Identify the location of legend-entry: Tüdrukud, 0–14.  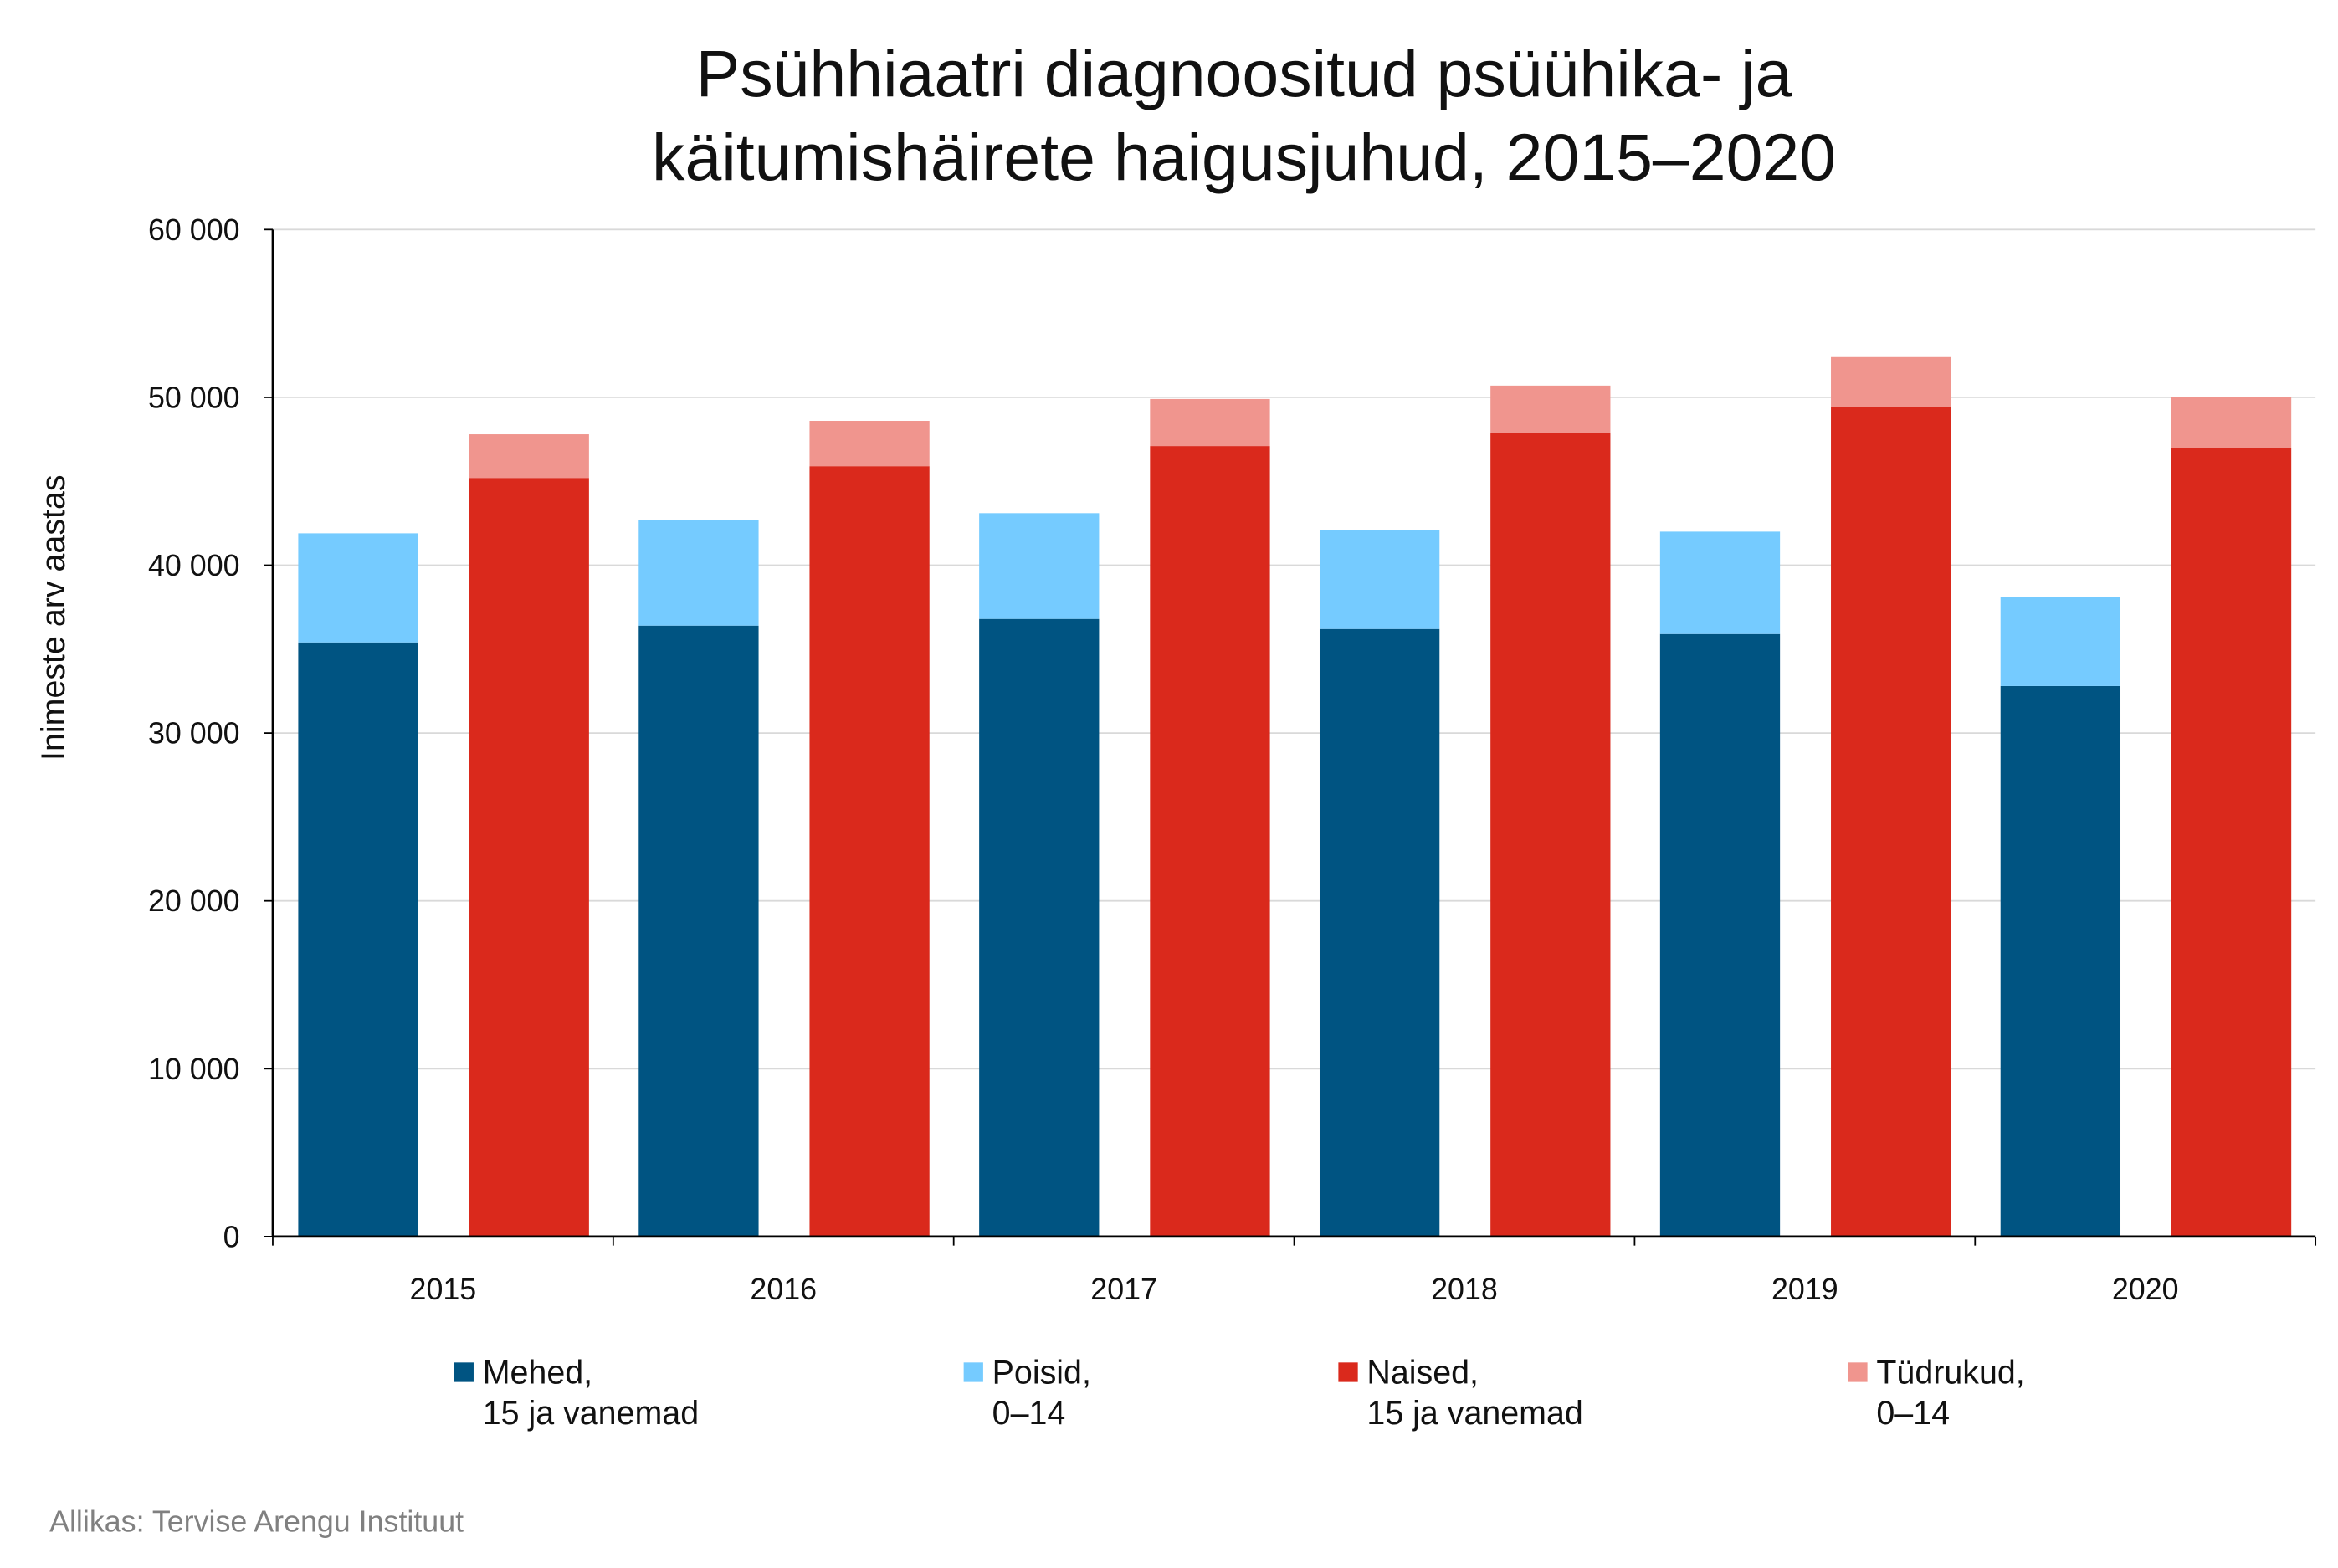
(1936, 1393).